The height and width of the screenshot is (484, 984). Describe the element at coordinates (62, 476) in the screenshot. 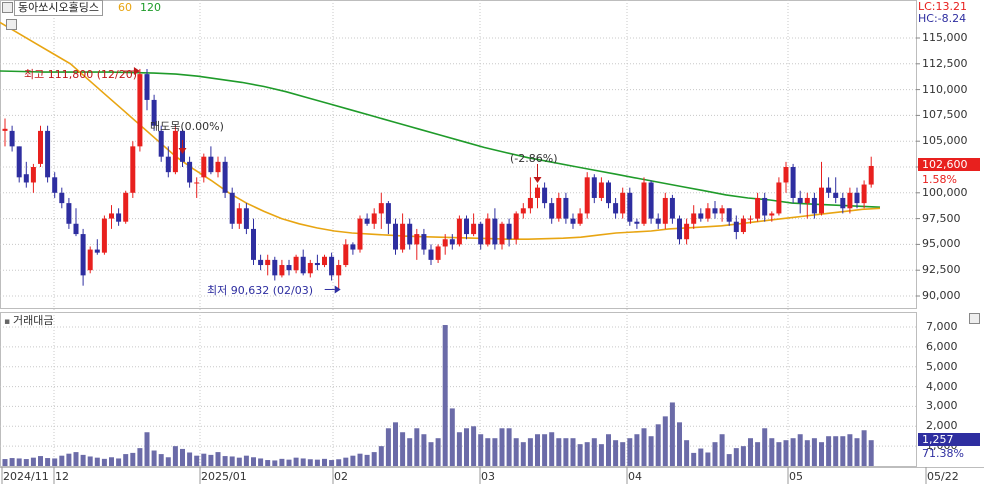

I see `x-tick-label: 12` at that location.